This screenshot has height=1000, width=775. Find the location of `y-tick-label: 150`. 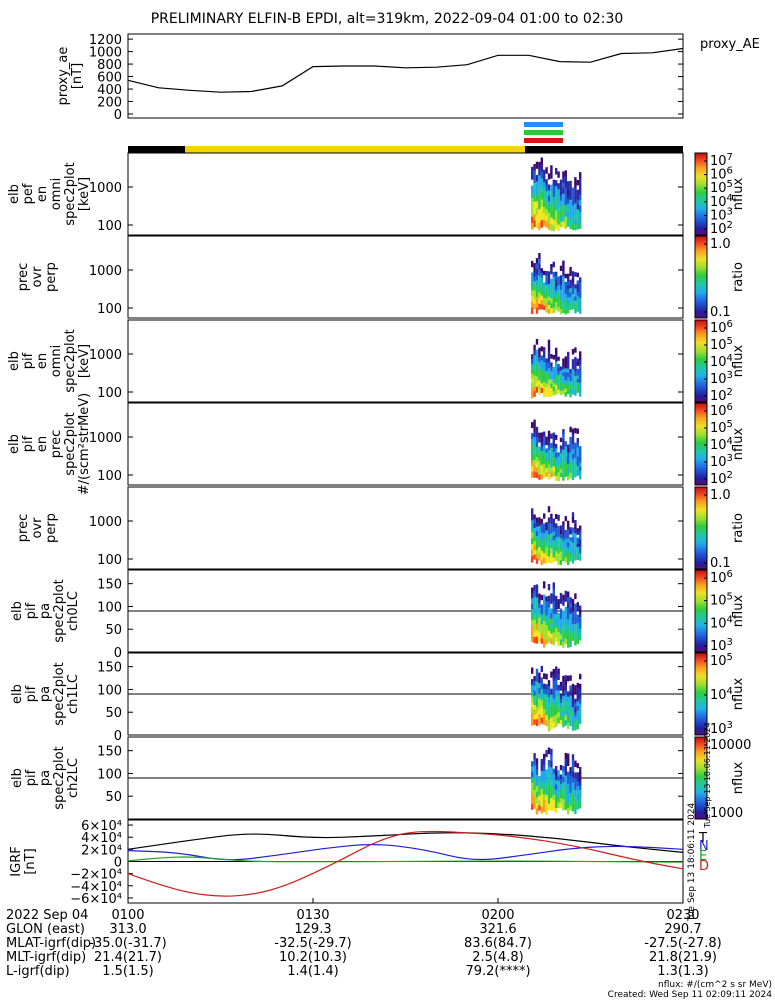

y-tick-label: 150 is located at coordinates (109, 585).